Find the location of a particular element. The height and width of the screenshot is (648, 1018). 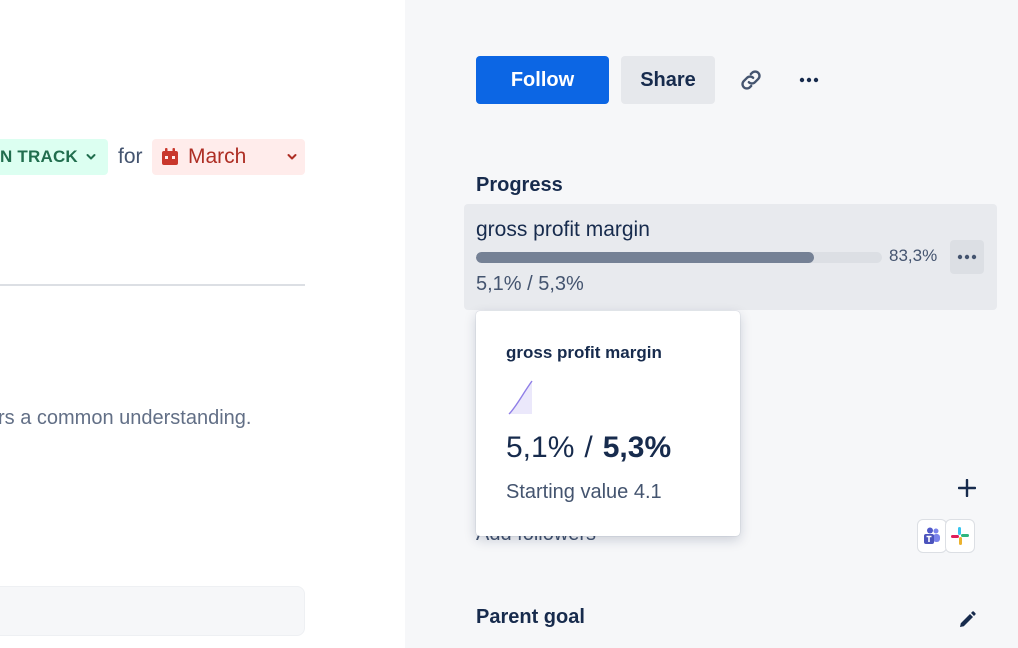

edit-parent-goal-button is located at coordinates (967, 620).